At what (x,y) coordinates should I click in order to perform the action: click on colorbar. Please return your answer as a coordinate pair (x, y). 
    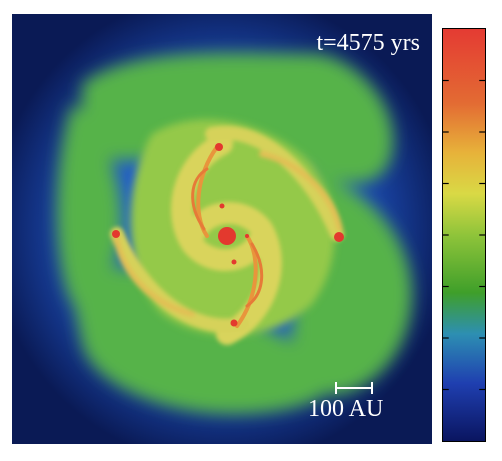
    Looking at the image, I should click on (464, 235).